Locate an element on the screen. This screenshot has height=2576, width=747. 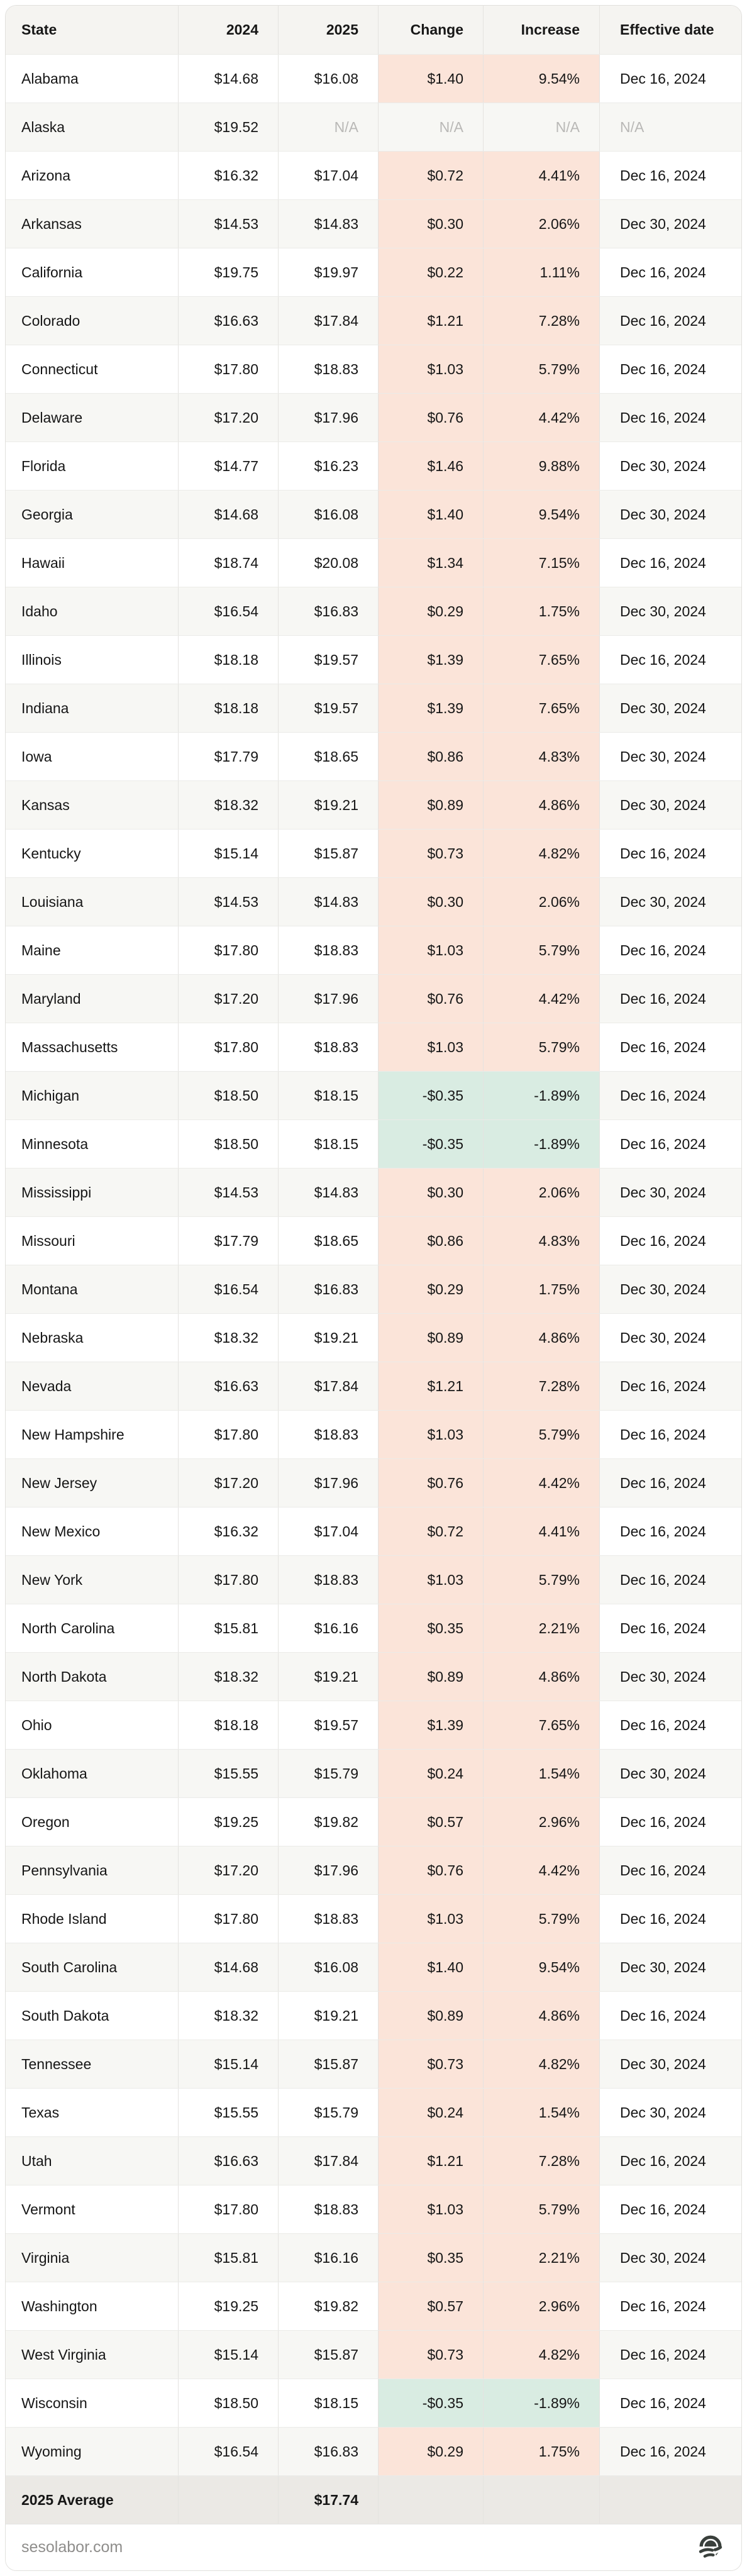
cell-2025: $19.57 is located at coordinates (328, 1725).